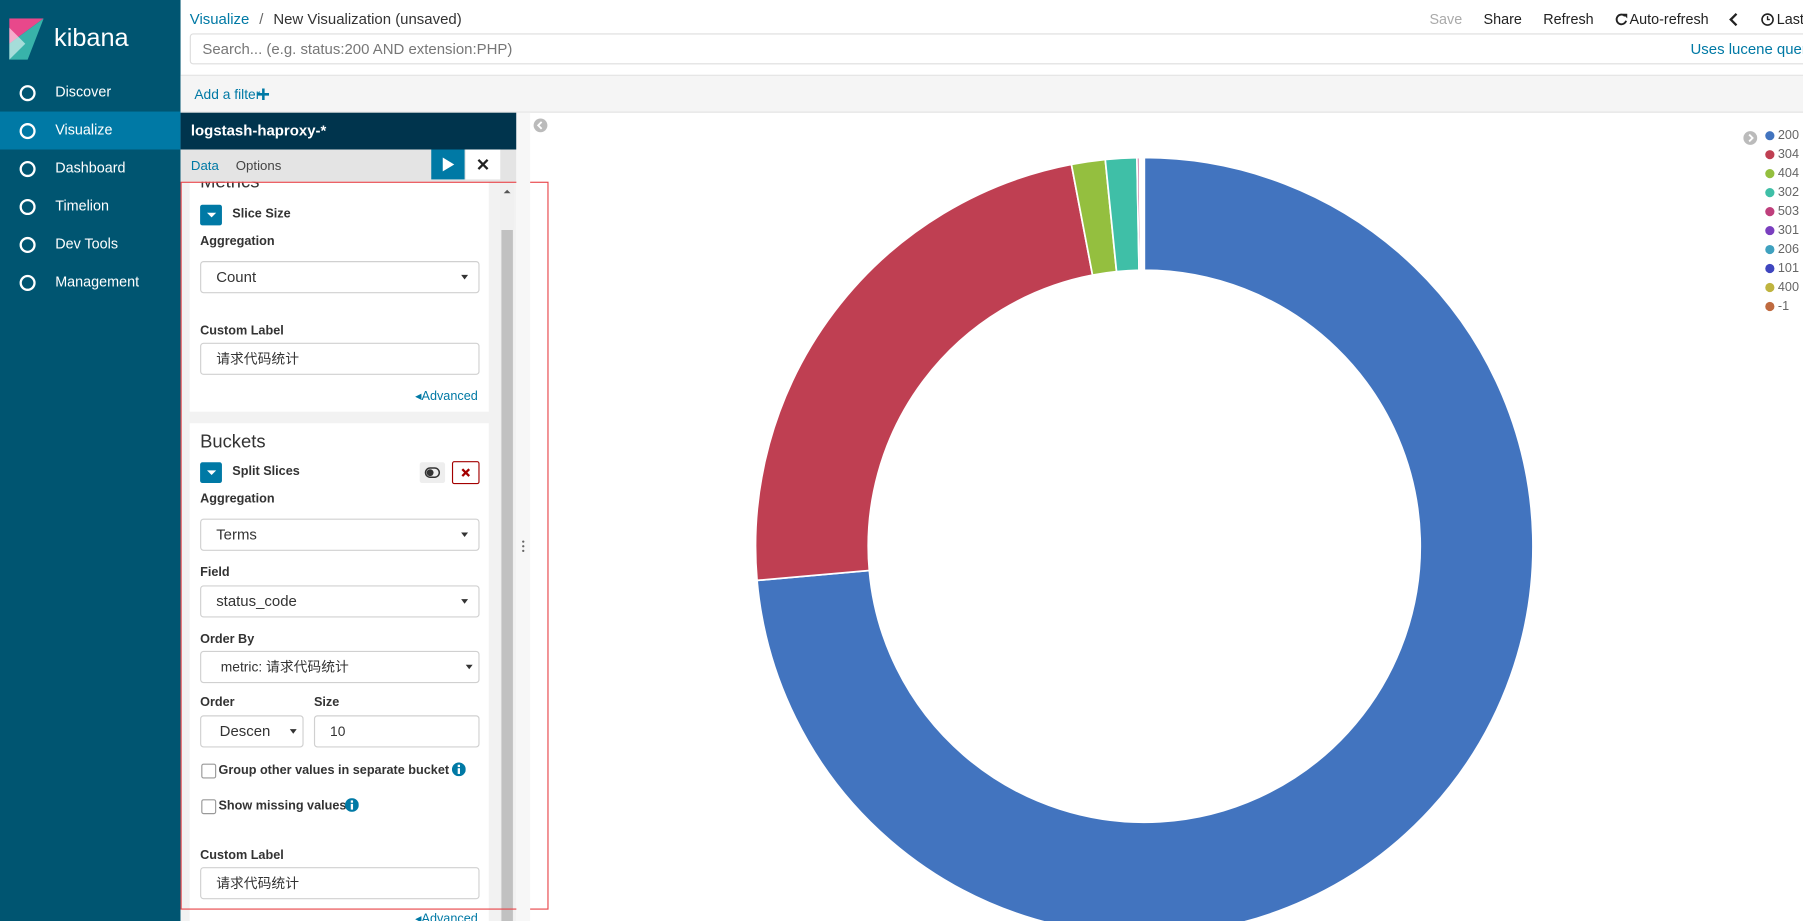 This screenshot has width=1803, height=921. Describe the element at coordinates (396, 731) in the screenshot. I see `number-input: 10` at that location.